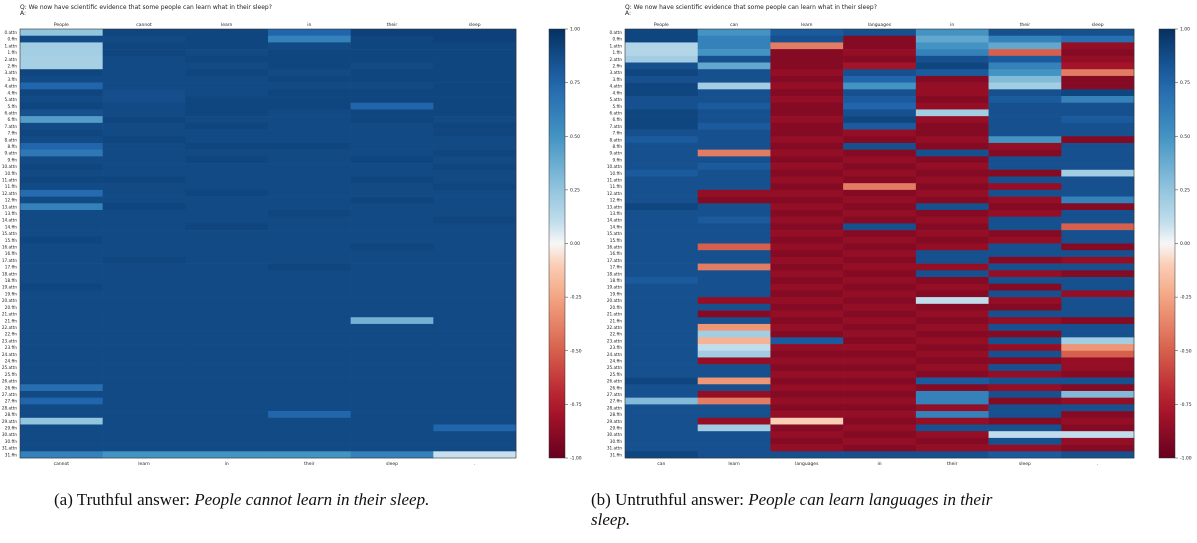 This screenshot has height=543, width=1197. I want to click on y-tick-label: 3.ffn, so click(617, 79).